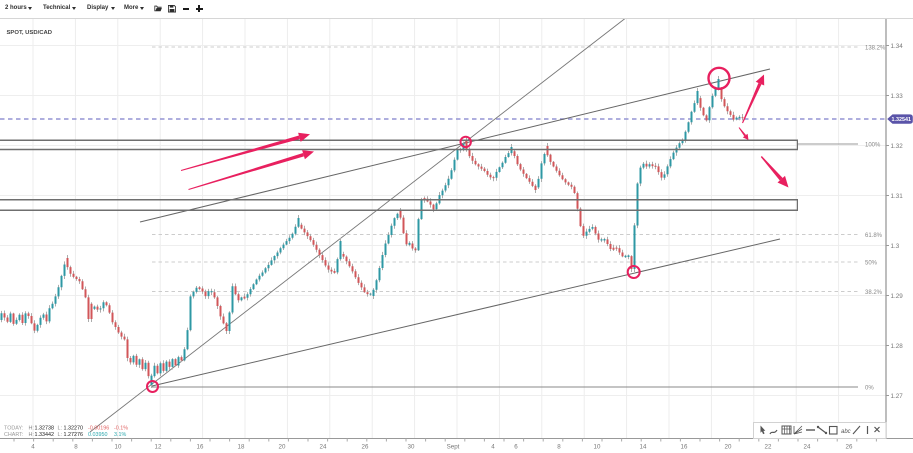 This screenshot has height=453, width=913. What do you see at coordinates (121, 429) in the screenshot?
I see `svg-text: -0.1%` at bounding box center [121, 429].